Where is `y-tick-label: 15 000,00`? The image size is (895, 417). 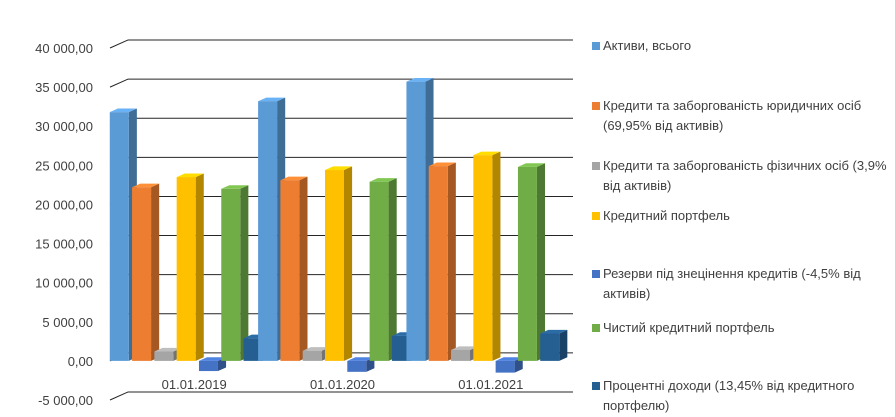
y-tick-label: 15 000,00 is located at coordinates (64, 244).